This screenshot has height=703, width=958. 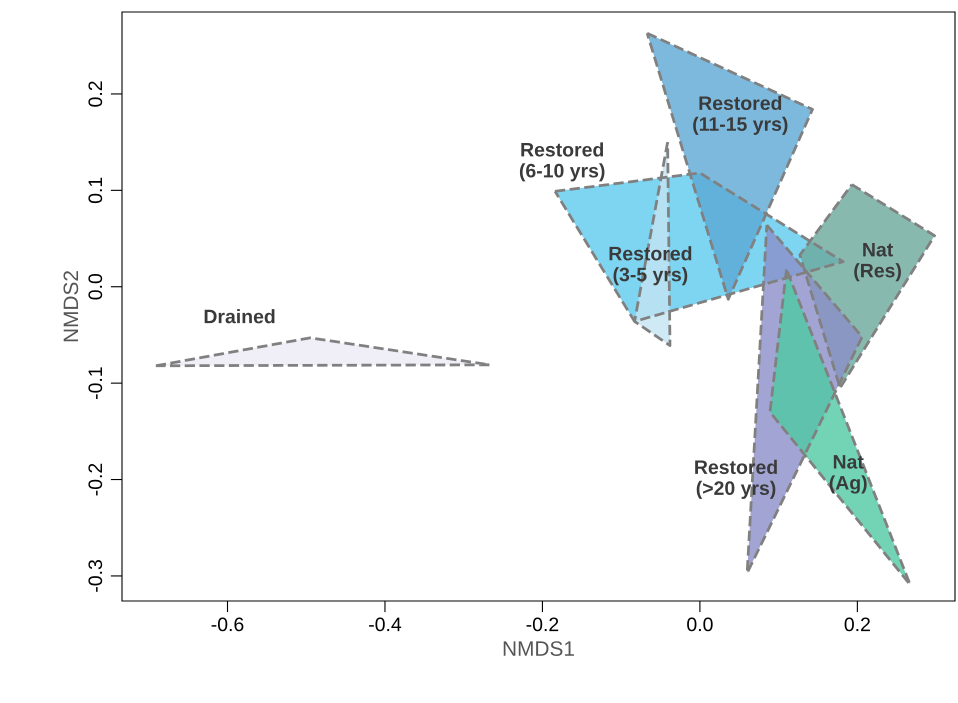 I want to click on y-tick-label: -0.3, so click(x=95, y=576).